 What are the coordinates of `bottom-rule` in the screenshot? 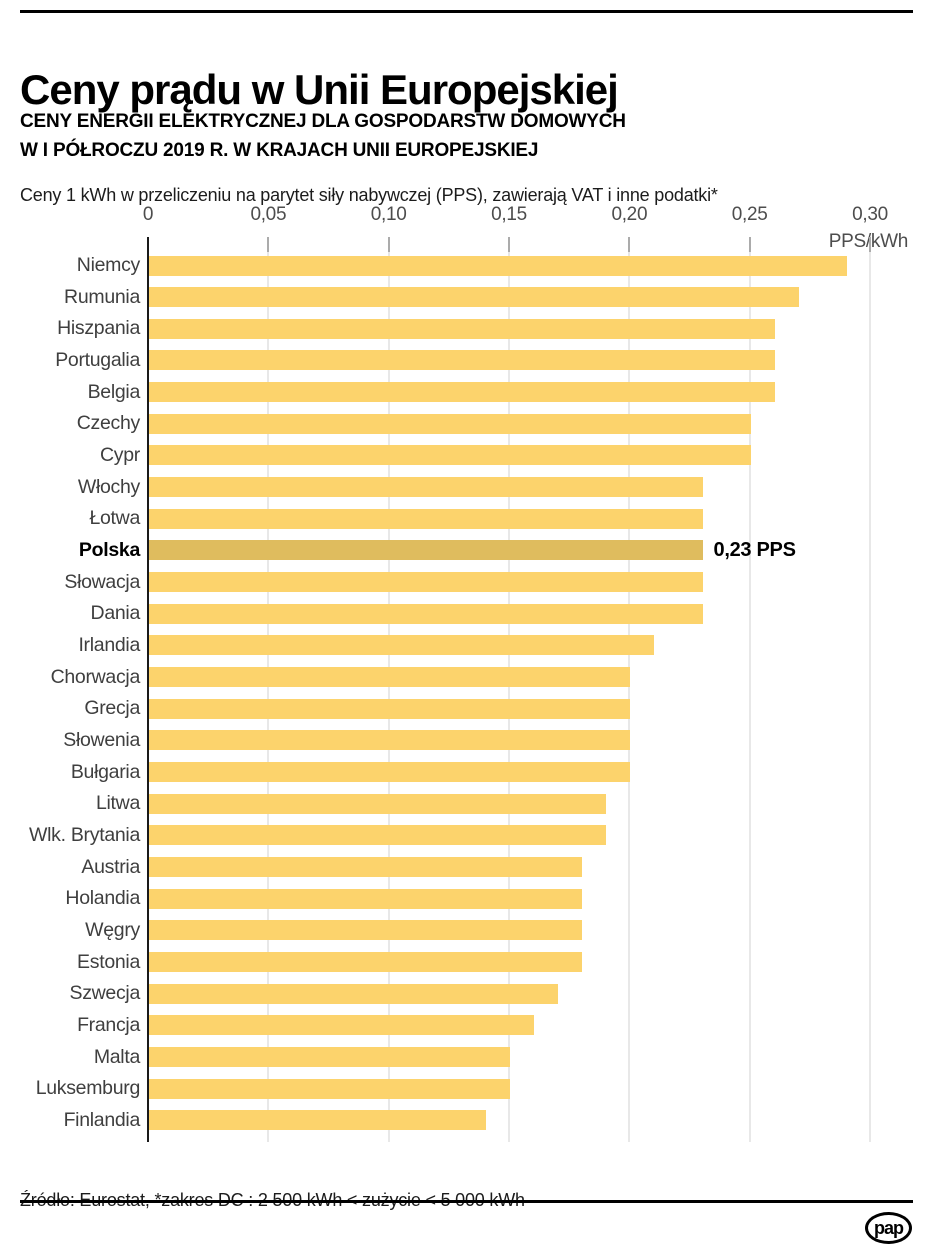 It's located at (466, 1201).